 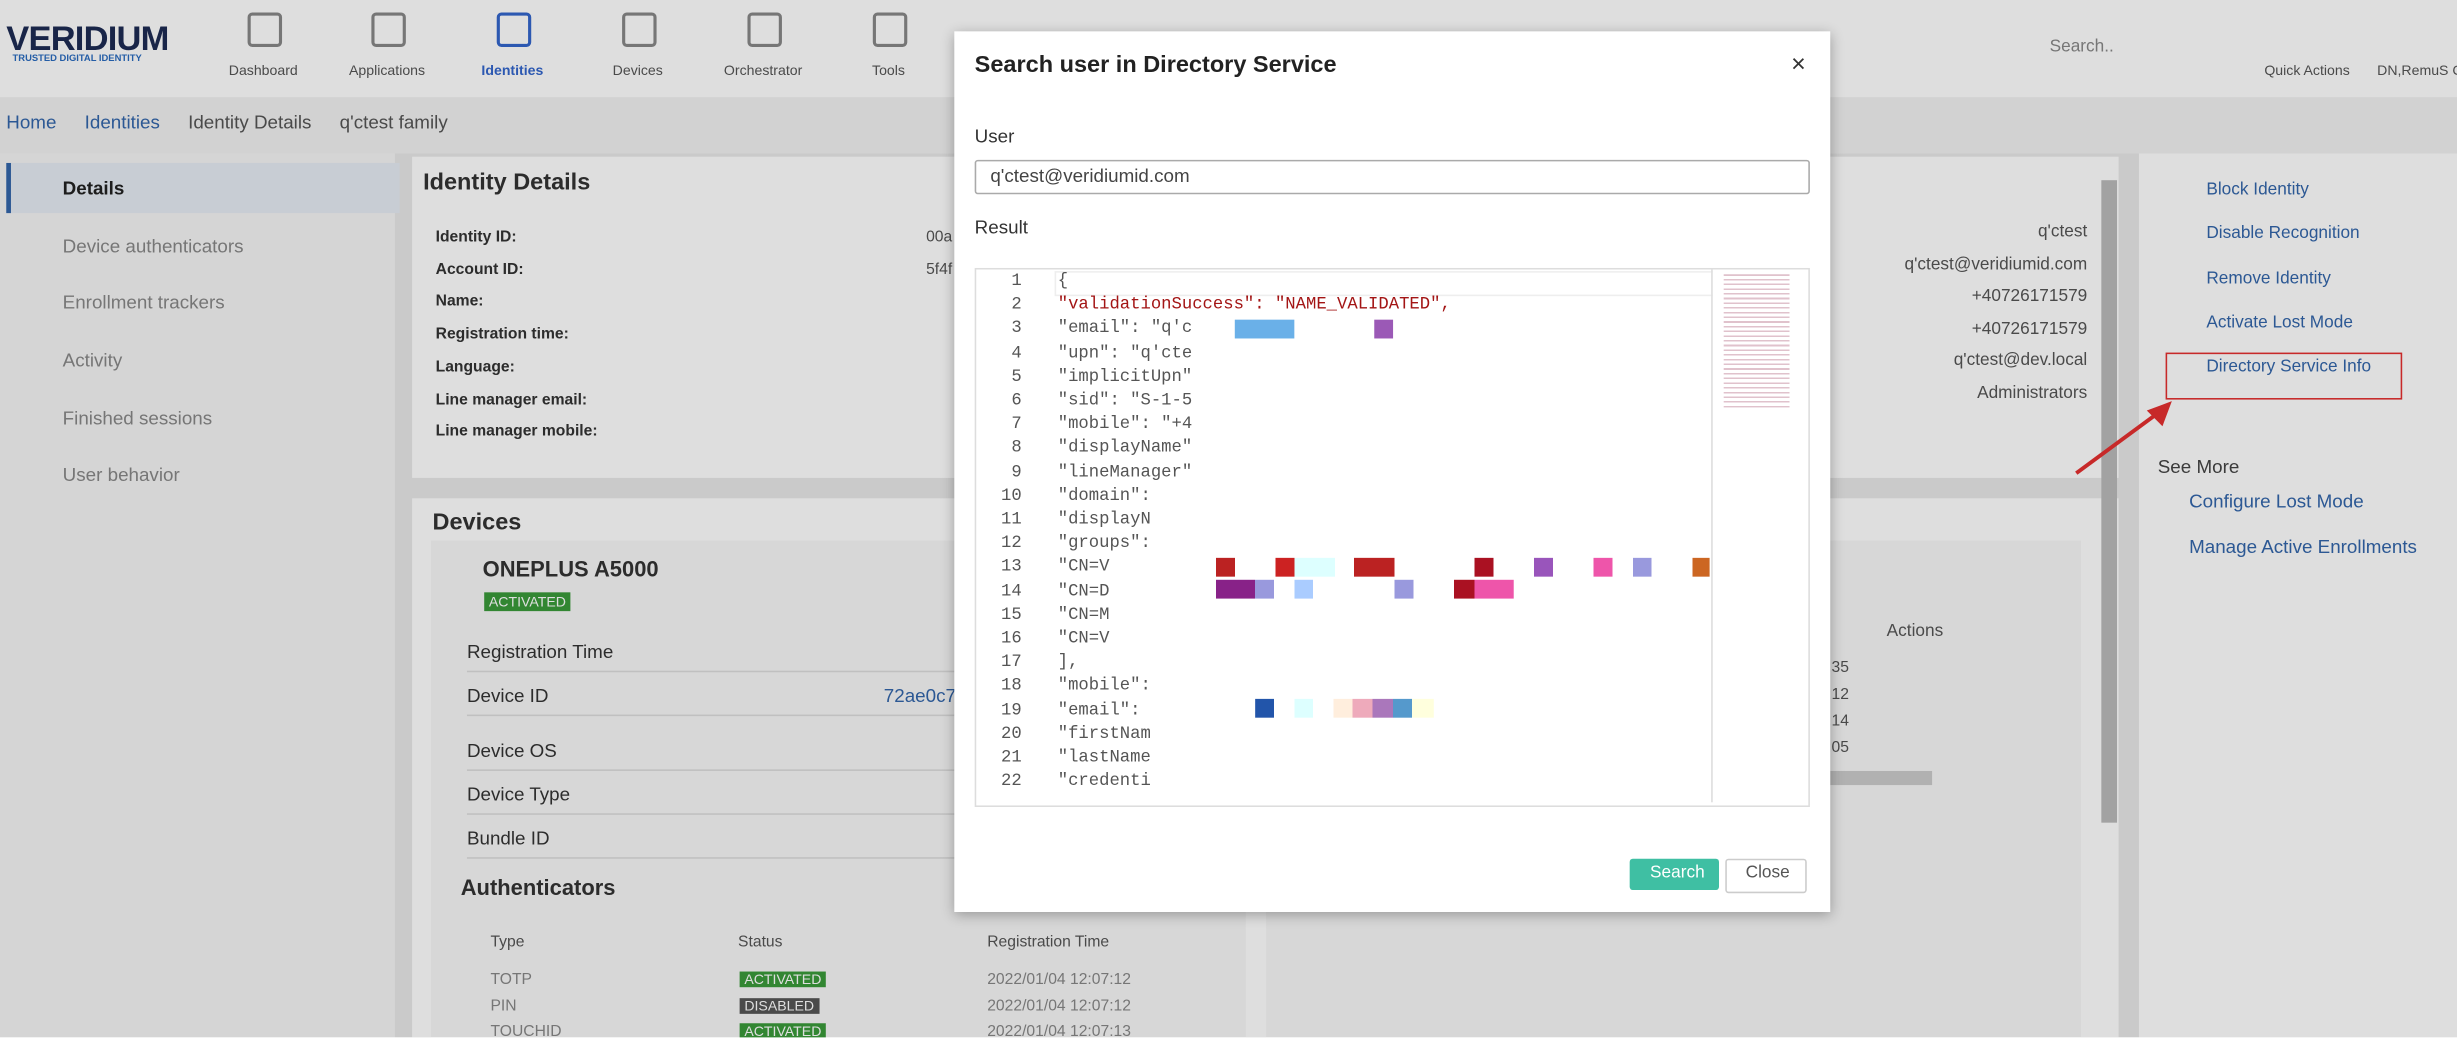 I want to click on action-link: Disable Recognition, so click(x=2283, y=233).